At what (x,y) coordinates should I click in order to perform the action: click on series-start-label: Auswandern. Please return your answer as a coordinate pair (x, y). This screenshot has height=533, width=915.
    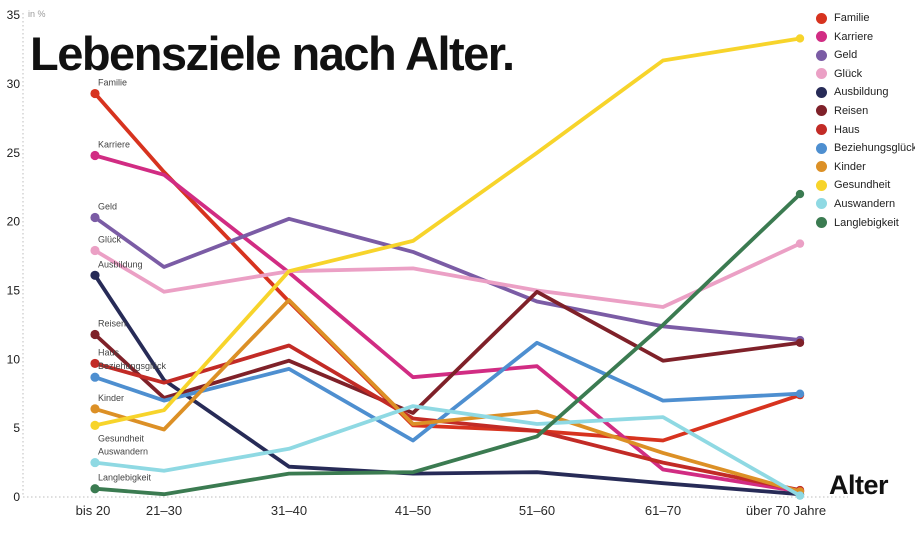
    Looking at the image, I should click on (123, 452).